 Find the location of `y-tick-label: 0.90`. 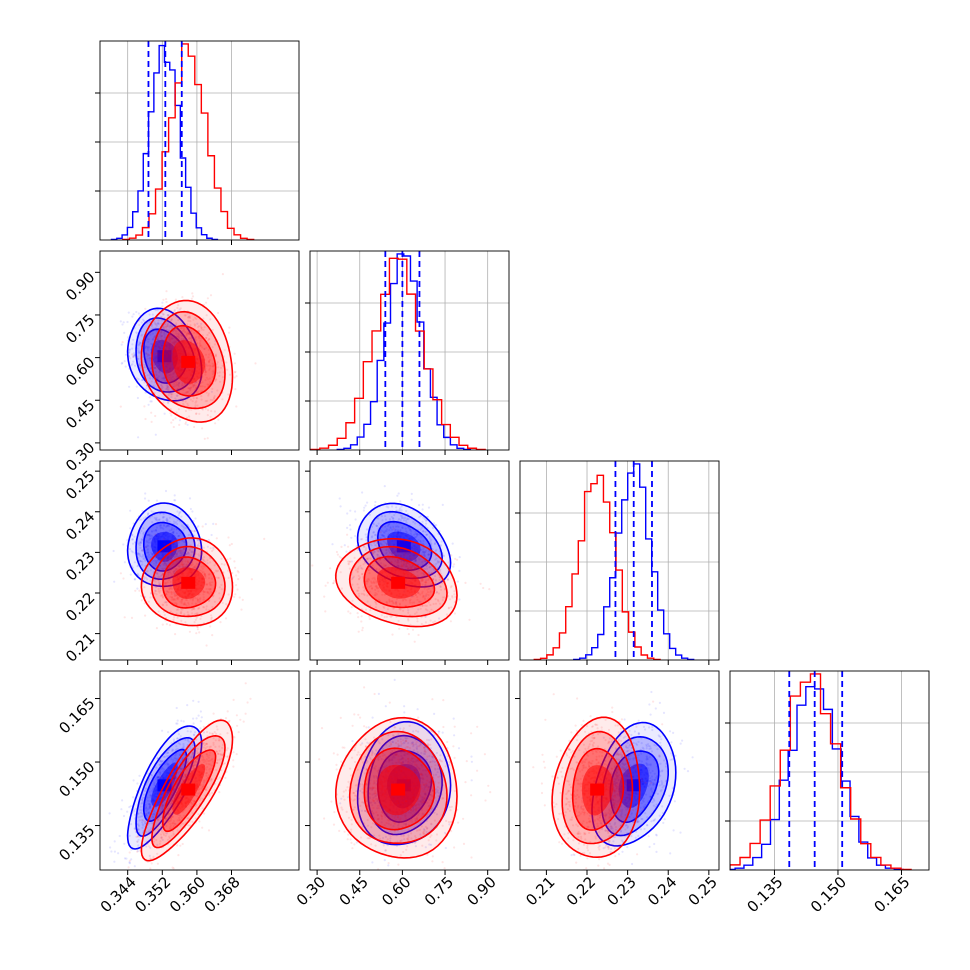

y-tick-label: 0.90 is located at coordinates (80, 286).